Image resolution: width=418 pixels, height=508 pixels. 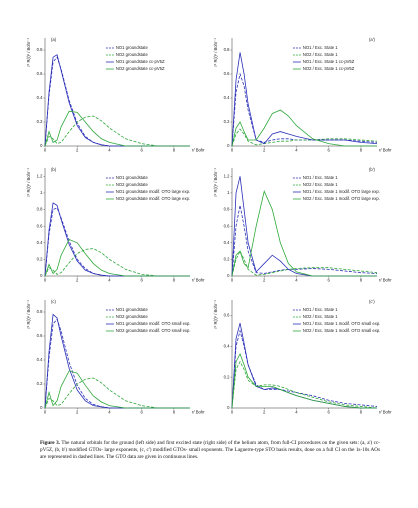 I want to click on legend-label: NO2 groundstate cc-pV5Z, so click(x=140, y=68).